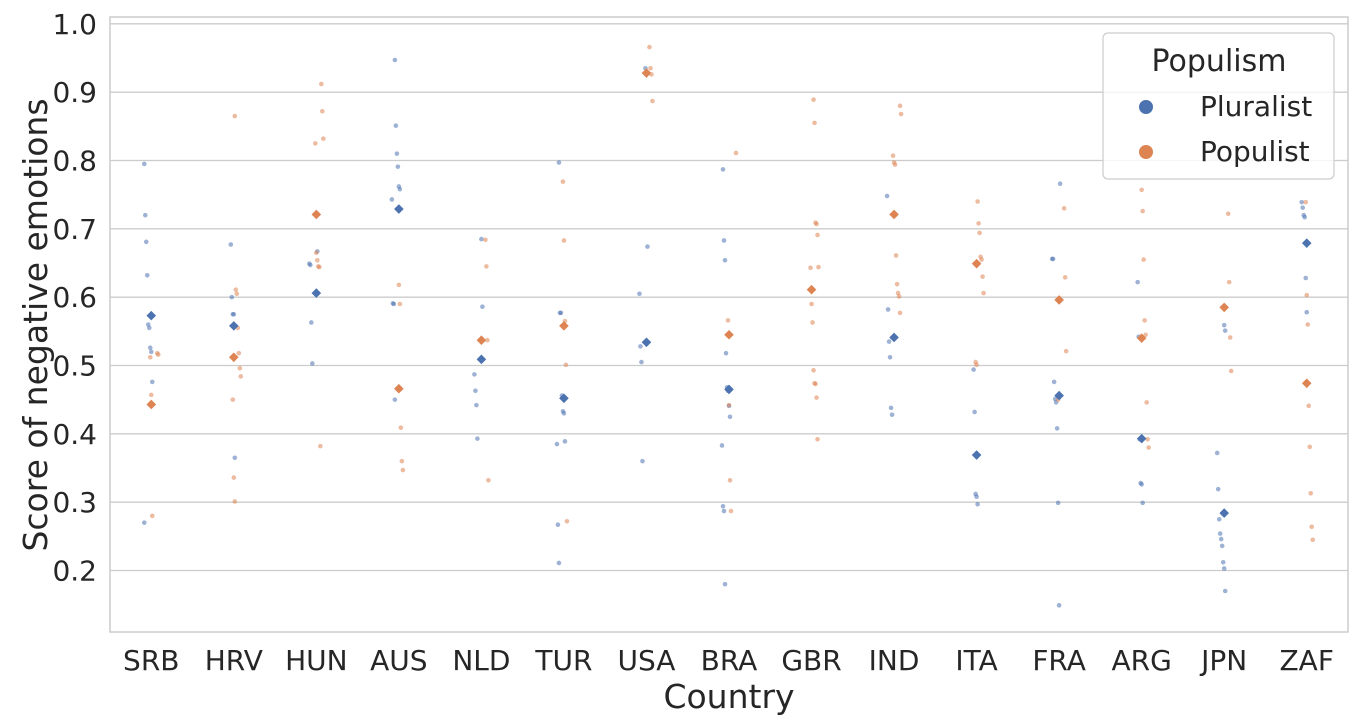 This screenshot has width=1360, height=724. Describe the element at coordinates (151, 660) in the screenshot. I see `x-tick-label: SRB` at that location.